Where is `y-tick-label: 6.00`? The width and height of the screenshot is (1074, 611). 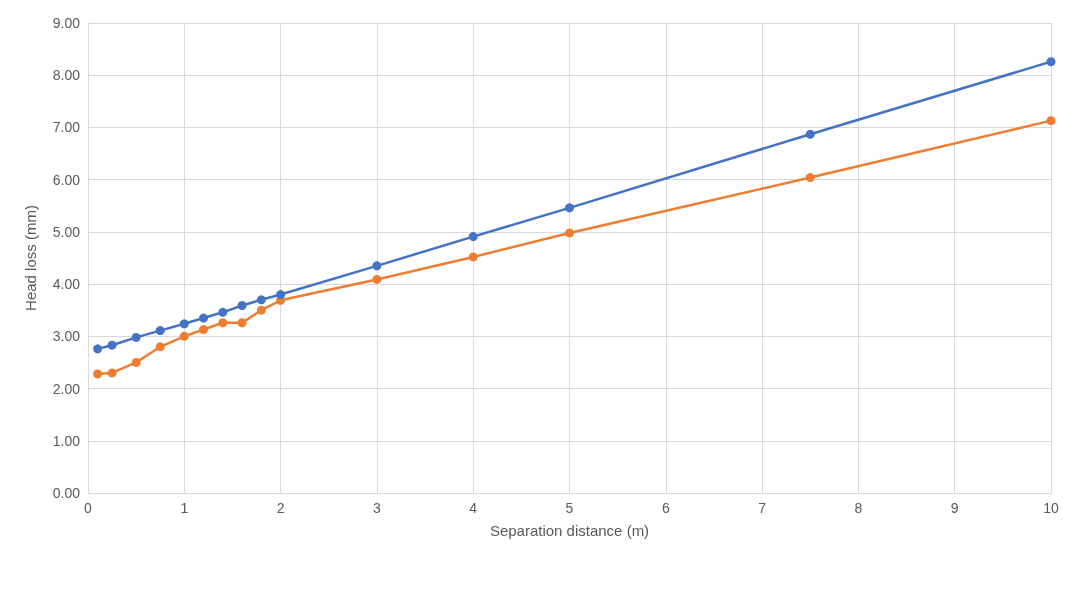
y-tick-label: 6.00 is located at coordinates (66, 179).